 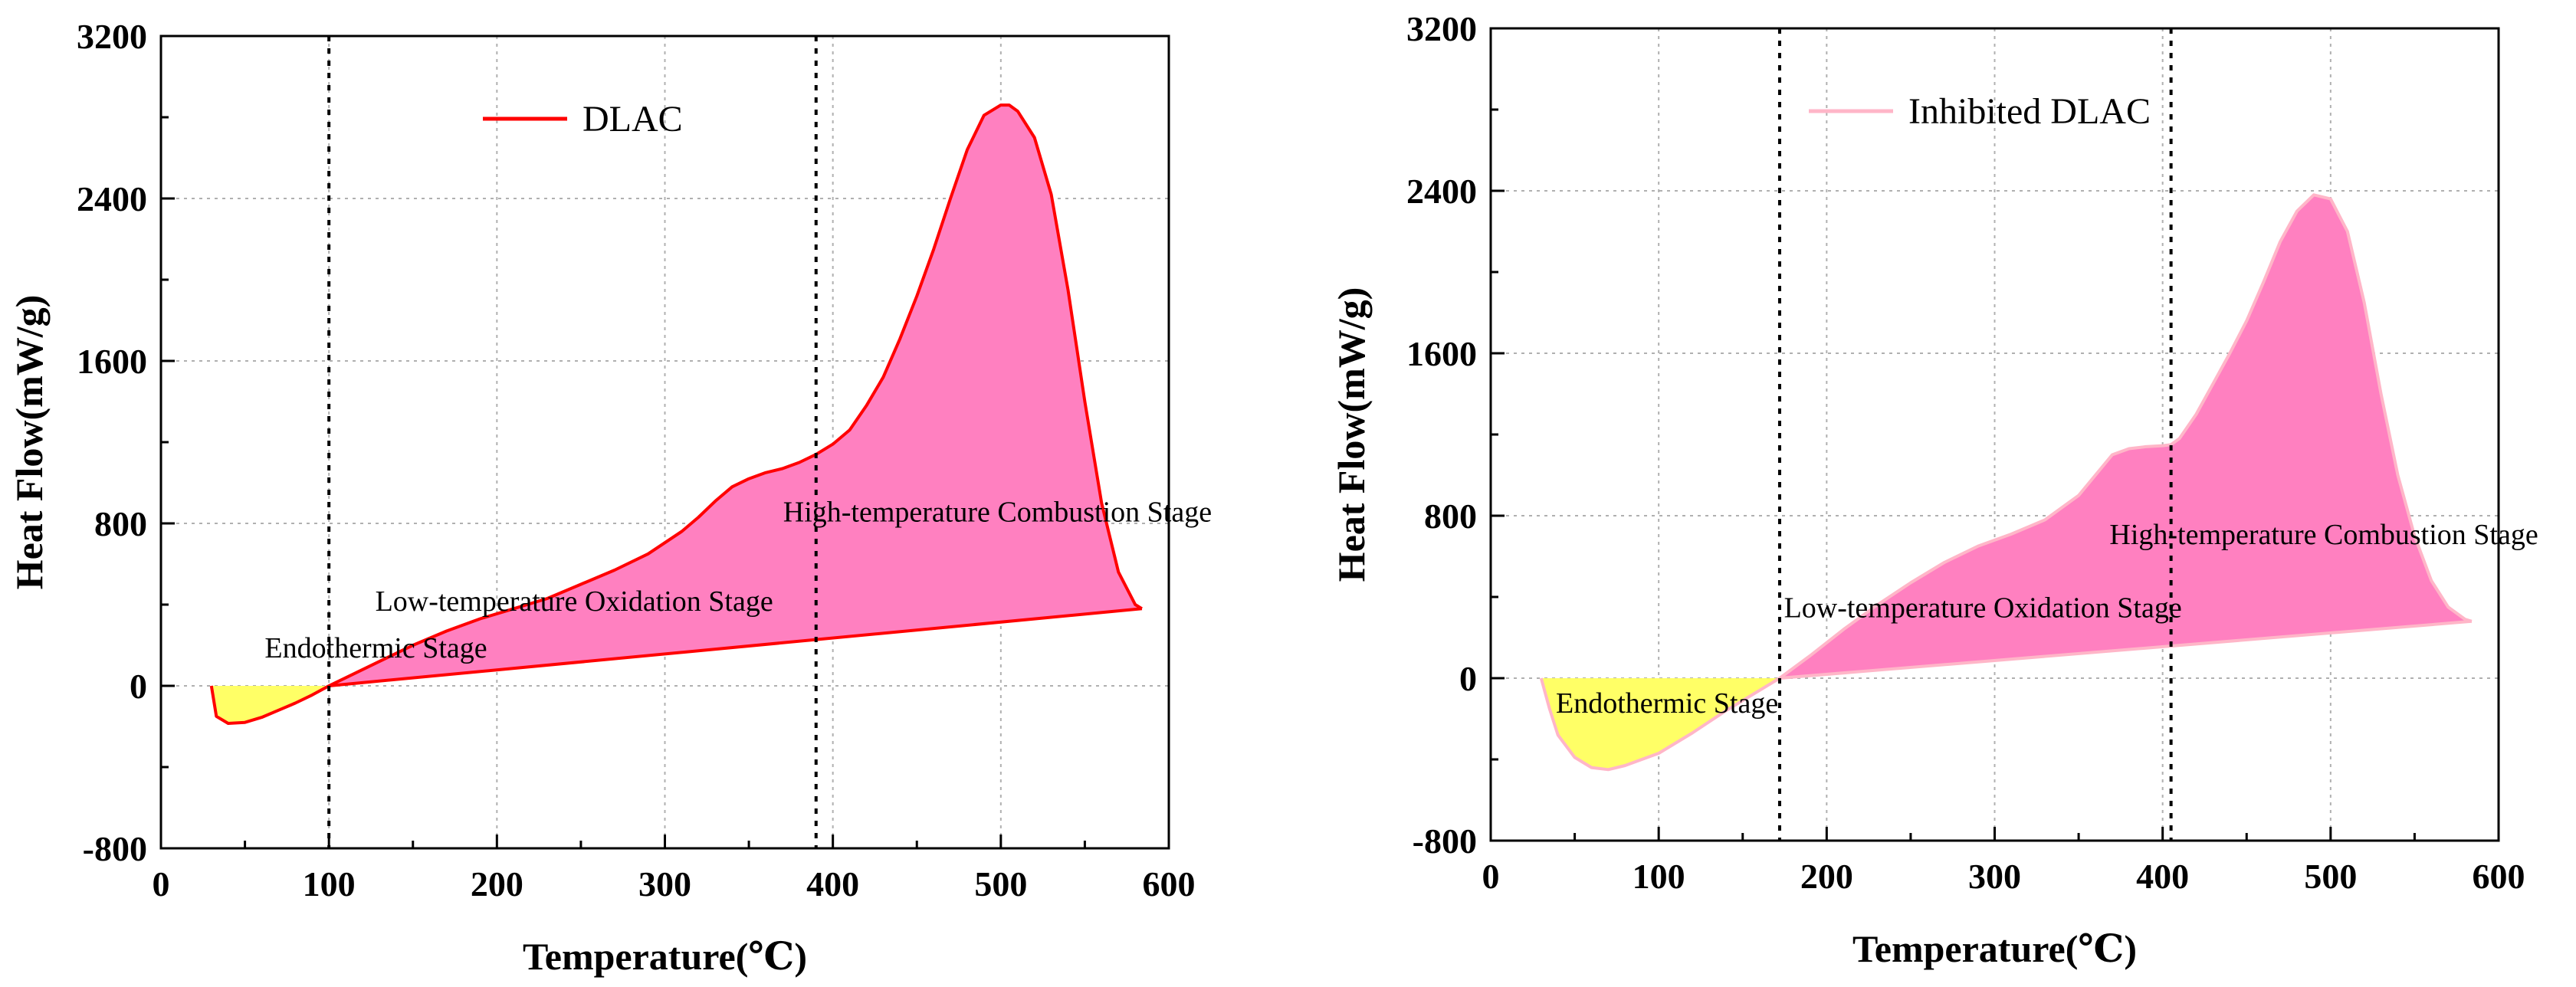 I want to click on legend-label: DLAC, so click(x=632, y=119).